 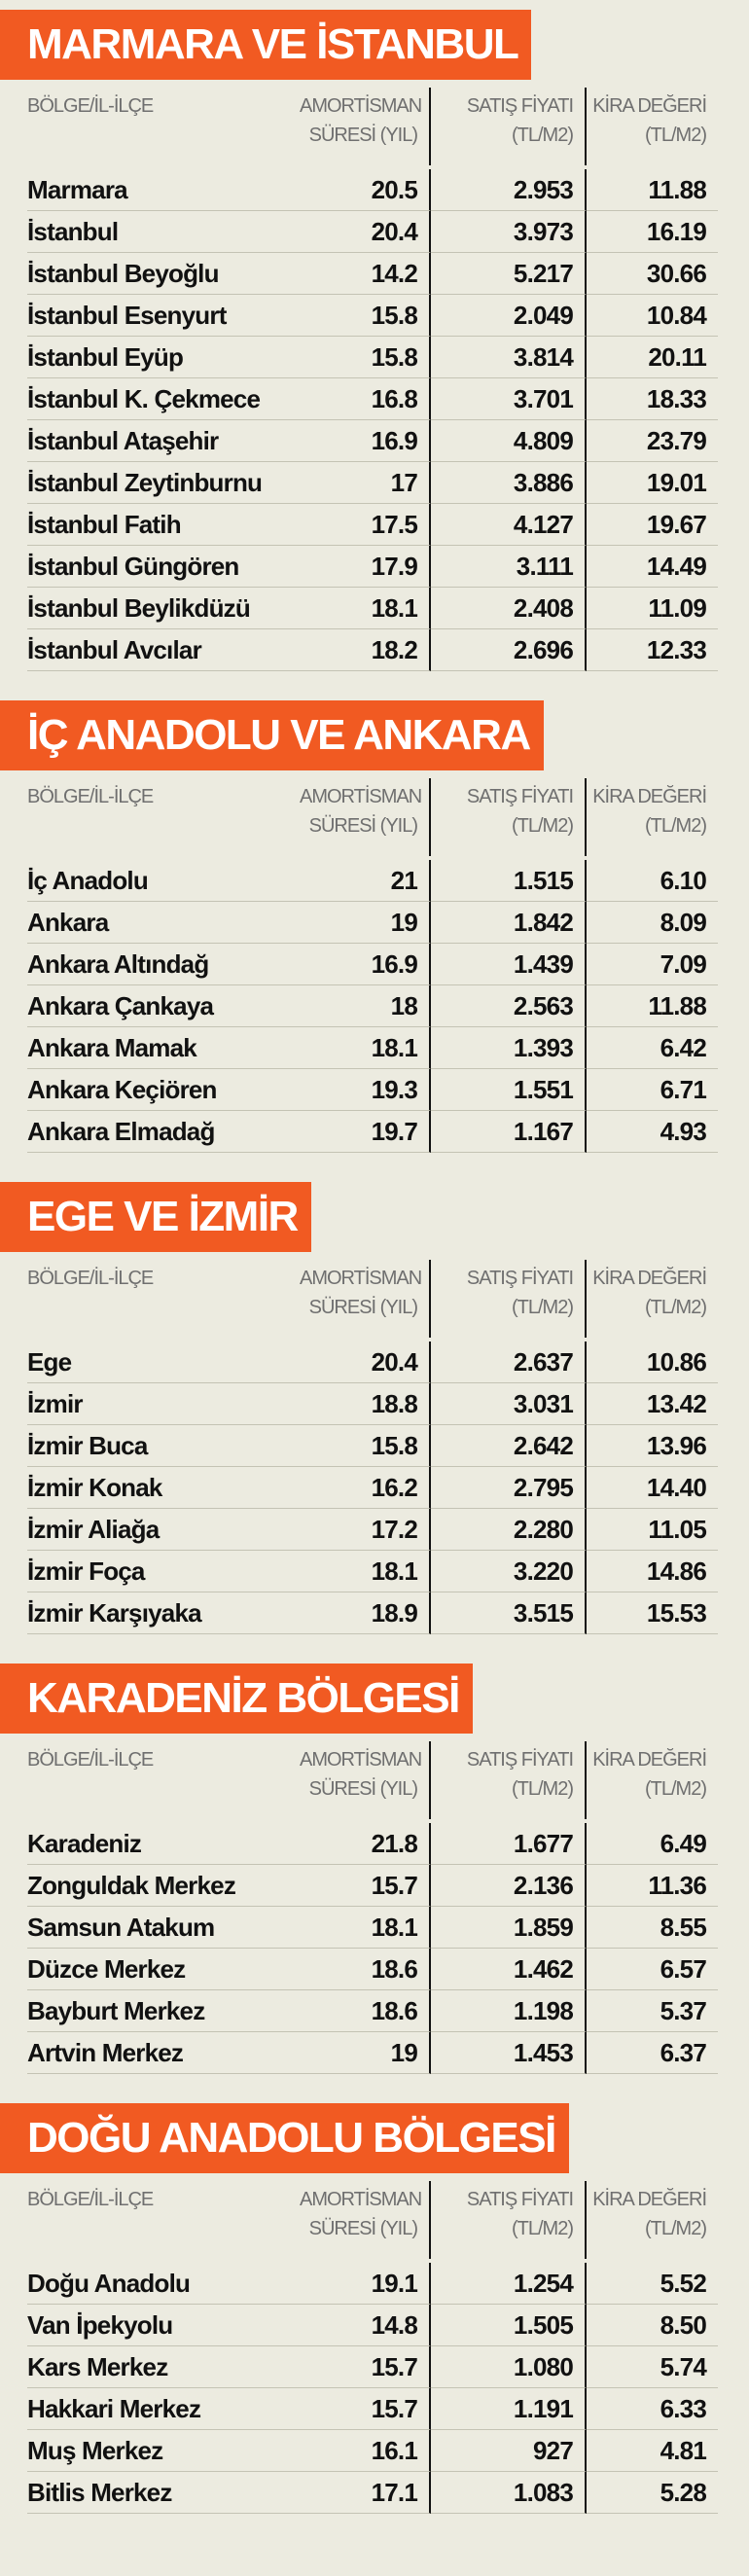 What do you see at coordinates (365, 441) in the screenshot?
I see `table-value: 16.9` at bounding box center [365, 441].